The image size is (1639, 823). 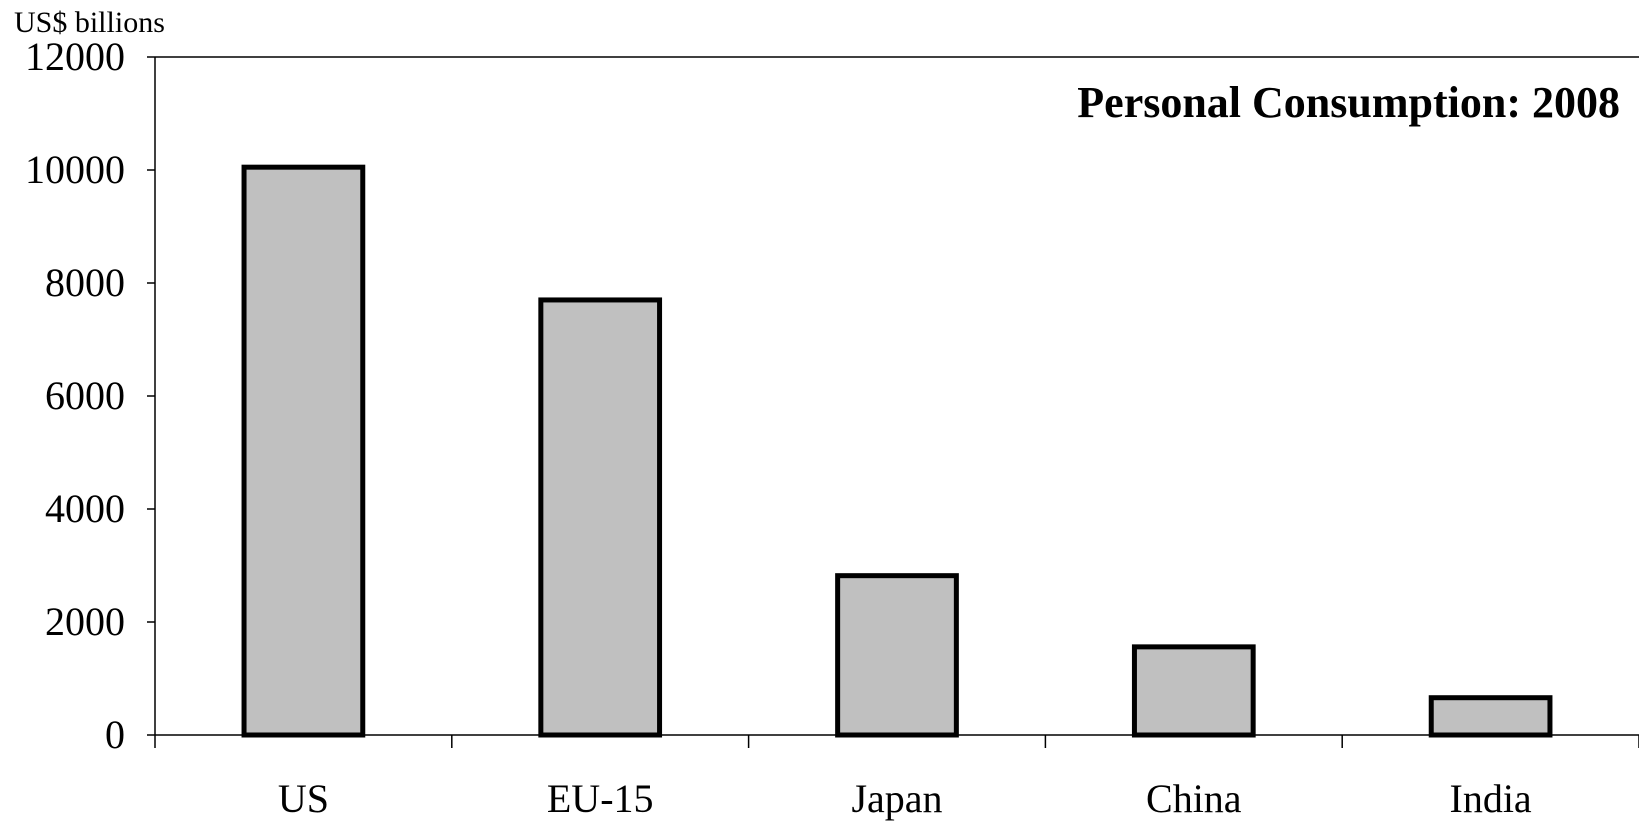 What do you see at coordinates (75, 56) in the screenshot?
I see `y-tick-label: 12000` at bounding box center [75, 56].